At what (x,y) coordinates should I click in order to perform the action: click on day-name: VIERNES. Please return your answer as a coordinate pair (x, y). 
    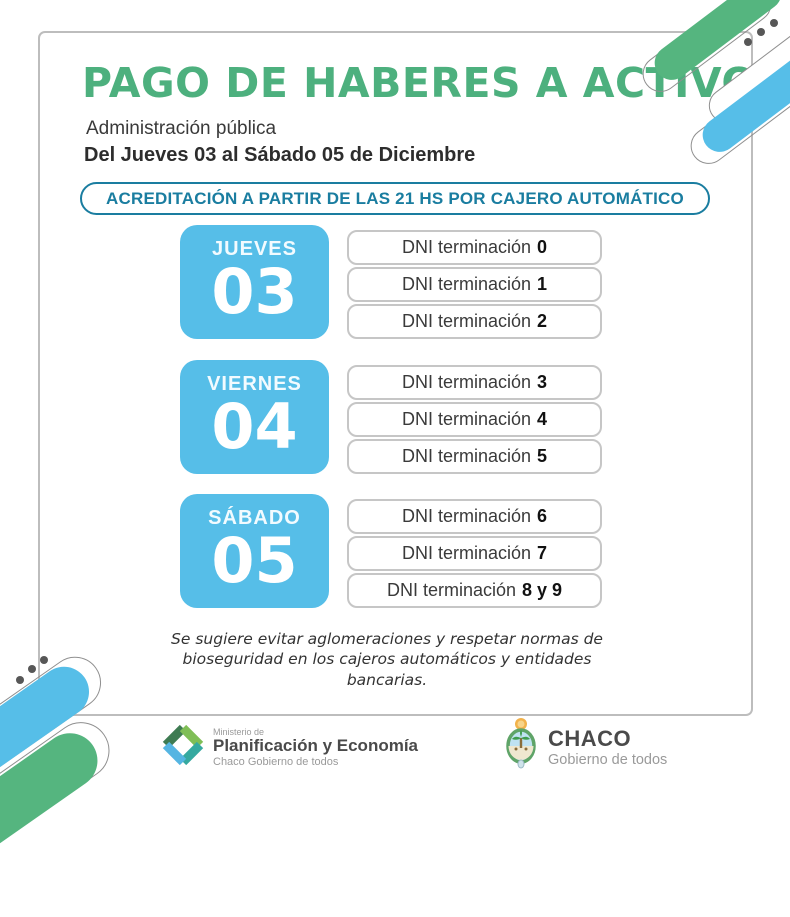
    Looking at the image, I should click on (254, 384).